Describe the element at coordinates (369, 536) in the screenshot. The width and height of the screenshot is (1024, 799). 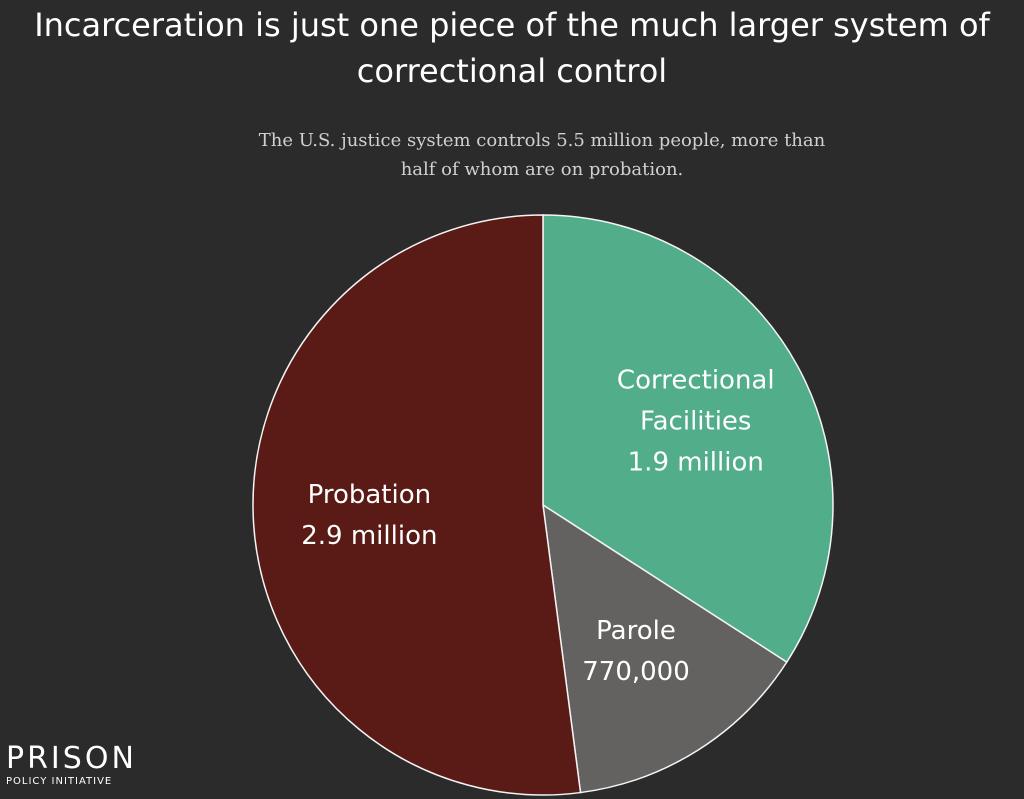
I see `slice-value: 2.9 million` at that location.